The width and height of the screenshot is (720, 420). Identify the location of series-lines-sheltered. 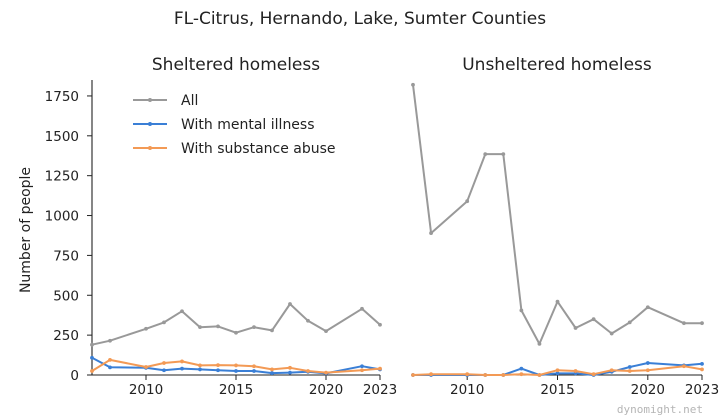
(236, 339).